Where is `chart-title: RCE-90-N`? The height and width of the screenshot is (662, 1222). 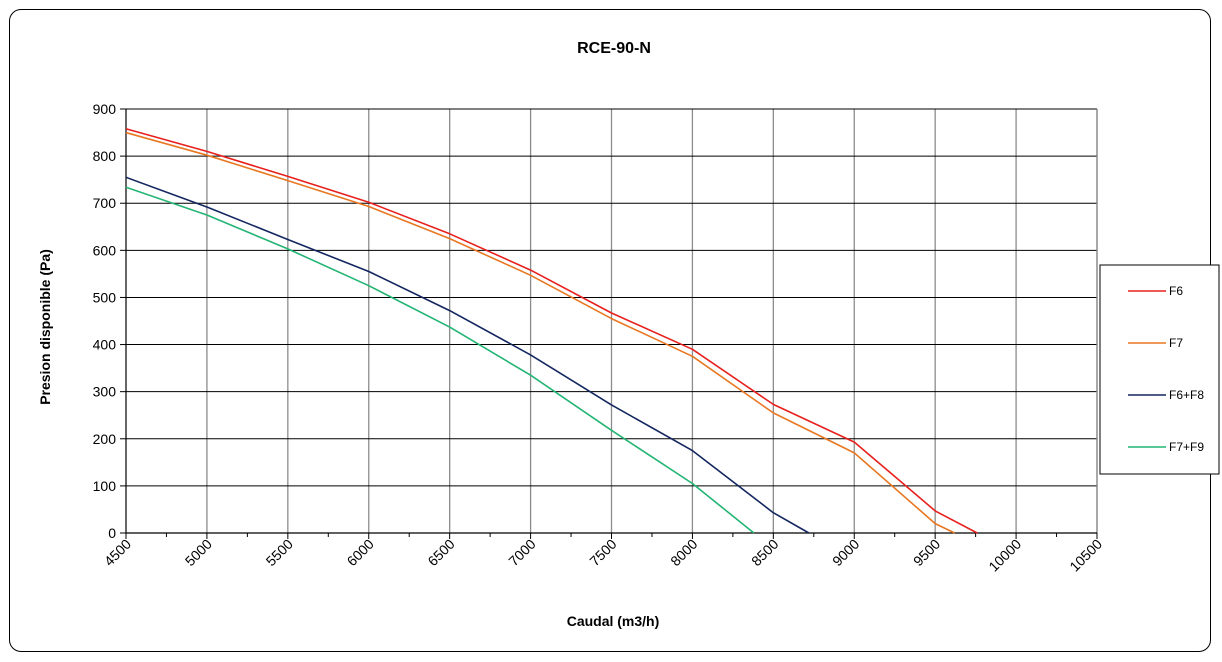 chart-title: RCE-90-N is located at coordinates (614, 48).